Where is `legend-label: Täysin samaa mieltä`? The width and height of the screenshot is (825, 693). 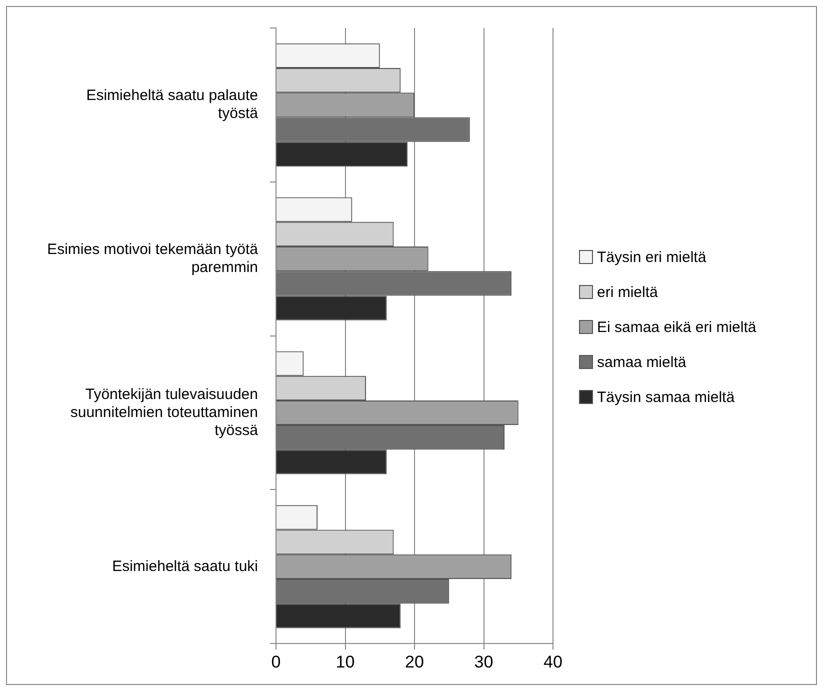 legend-label: Täysin samaa mieltä is located at coordinates (666, 397).